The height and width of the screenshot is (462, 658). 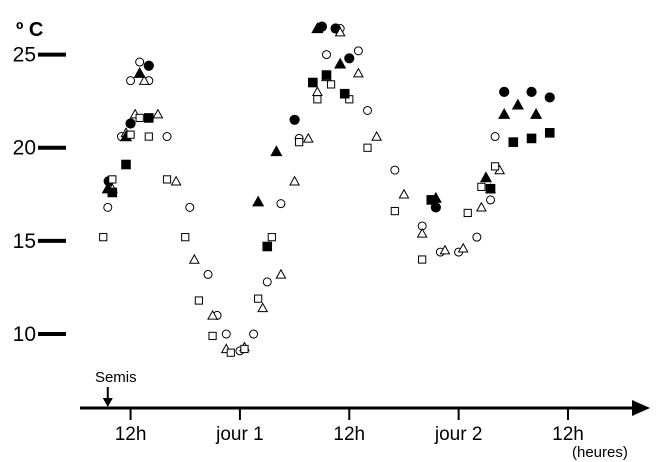 I want to click on y-tick-label: 15, so click(x=24, y=241).